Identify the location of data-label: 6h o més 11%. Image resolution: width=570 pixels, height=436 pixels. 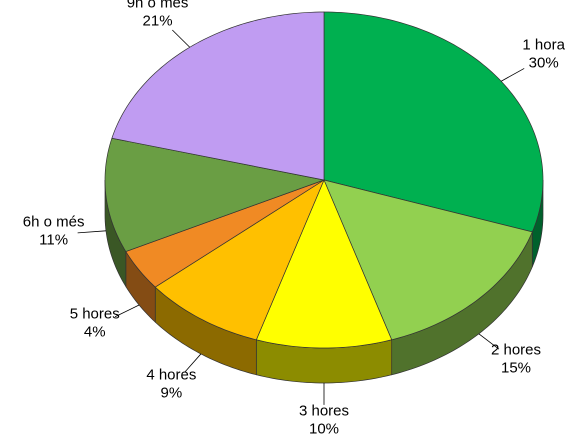
(54, 231).